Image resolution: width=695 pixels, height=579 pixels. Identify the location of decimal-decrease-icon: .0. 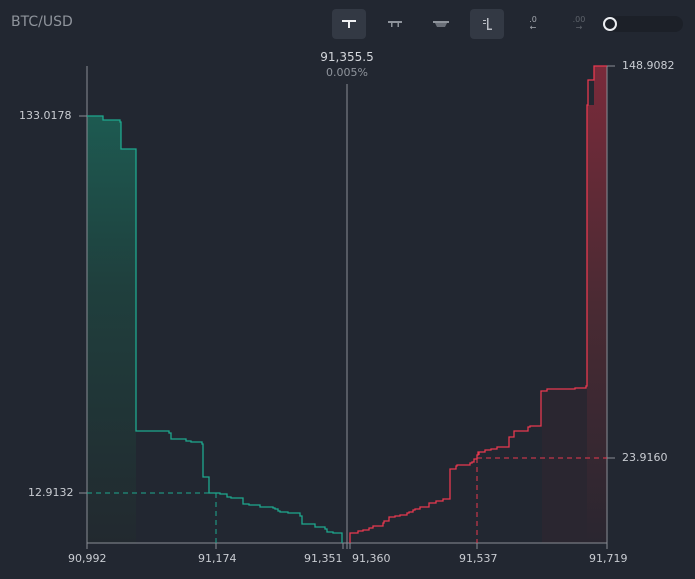
(533, 19).